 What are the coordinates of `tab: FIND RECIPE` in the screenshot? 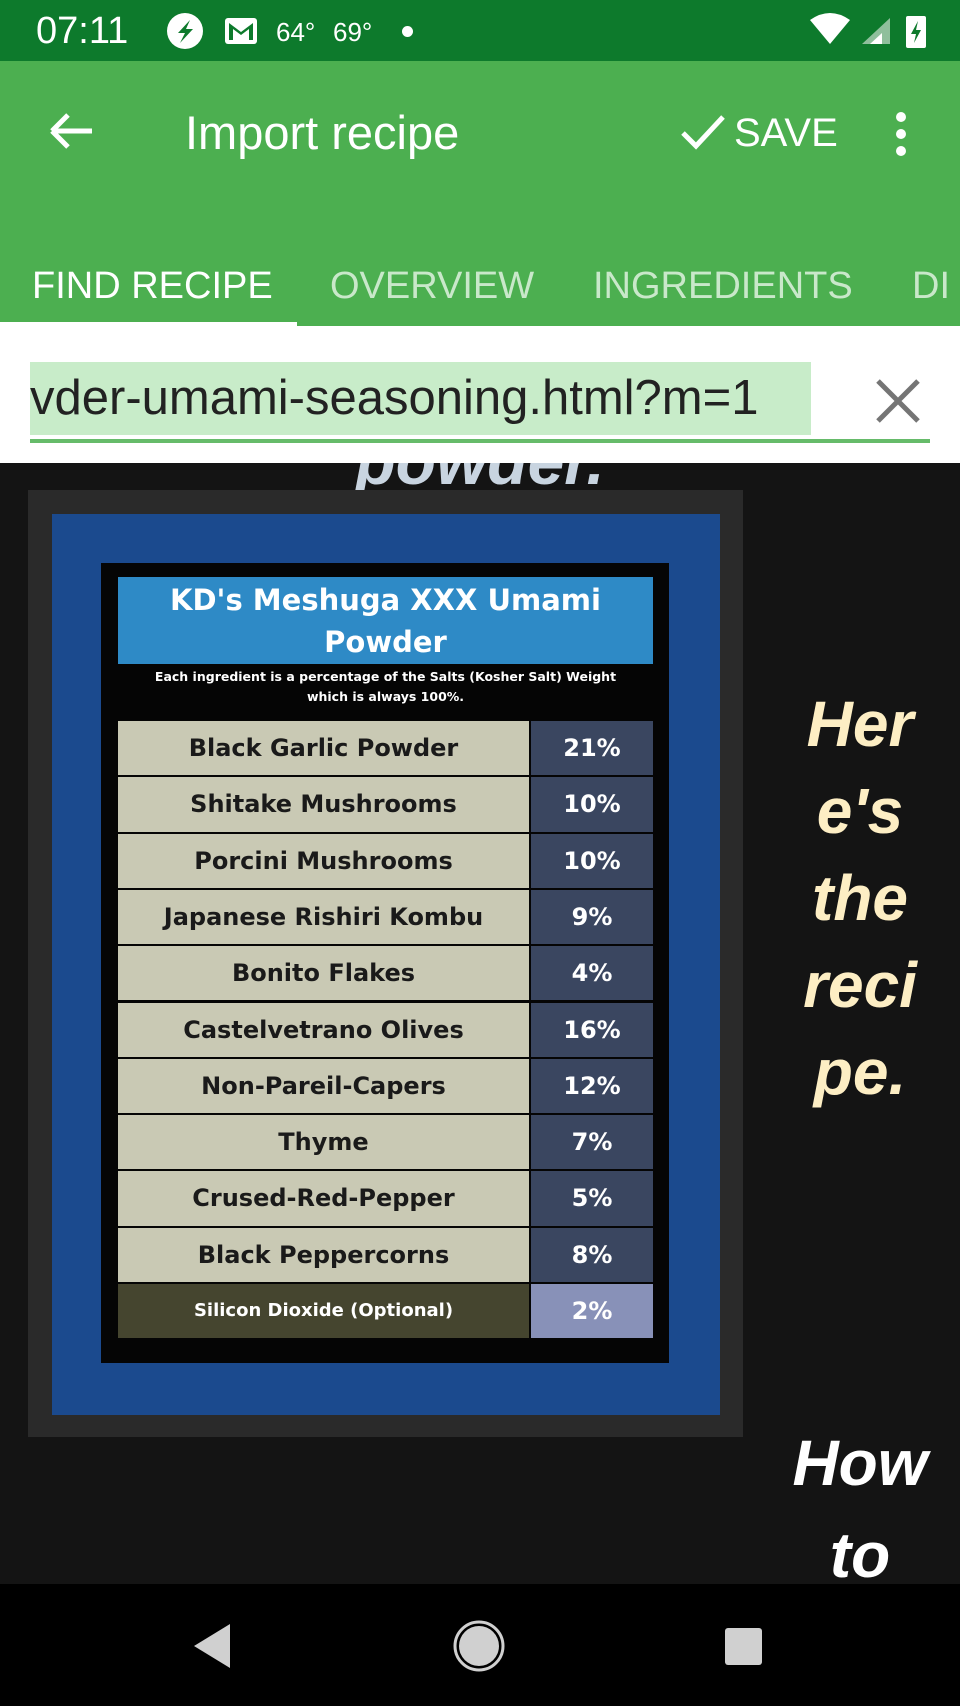 It's located at (152, 286).